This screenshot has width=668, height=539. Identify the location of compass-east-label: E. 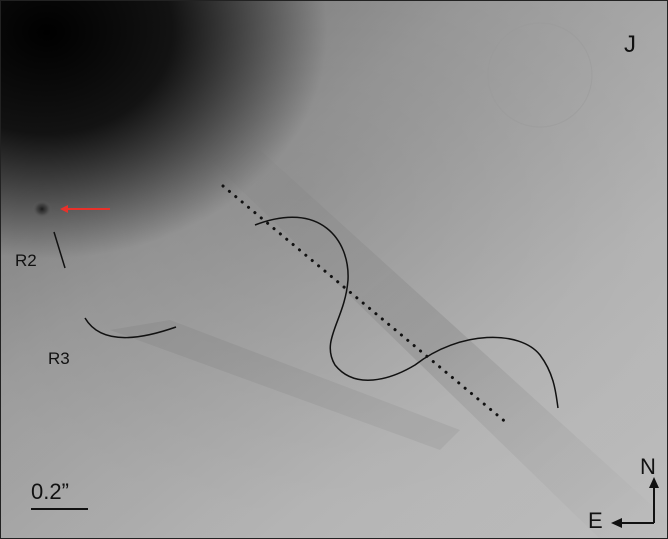
(595, 520).